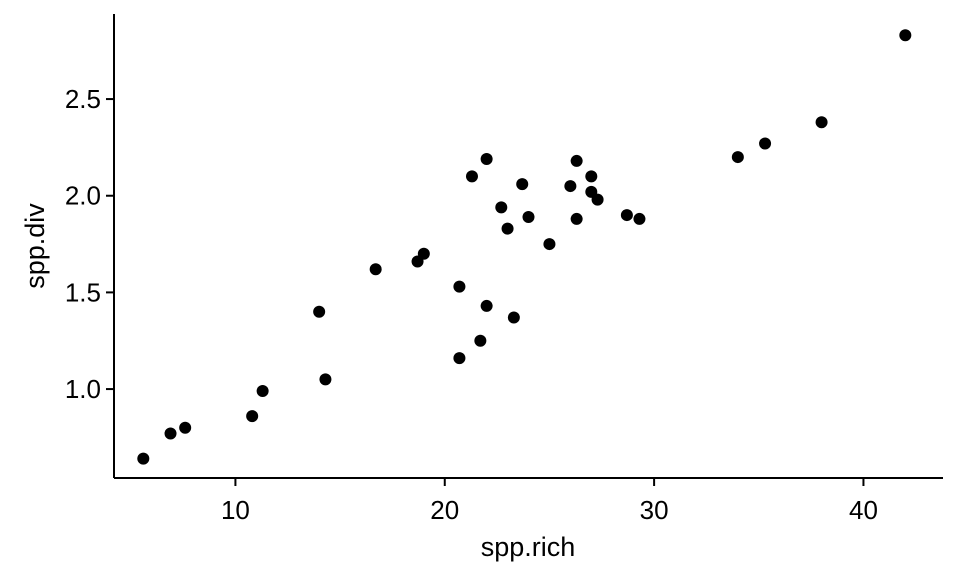  What do you see at coordinates (654, 510) in the screenshot?
I see `x-tick-label: 30` at bounding box center [654, 510].